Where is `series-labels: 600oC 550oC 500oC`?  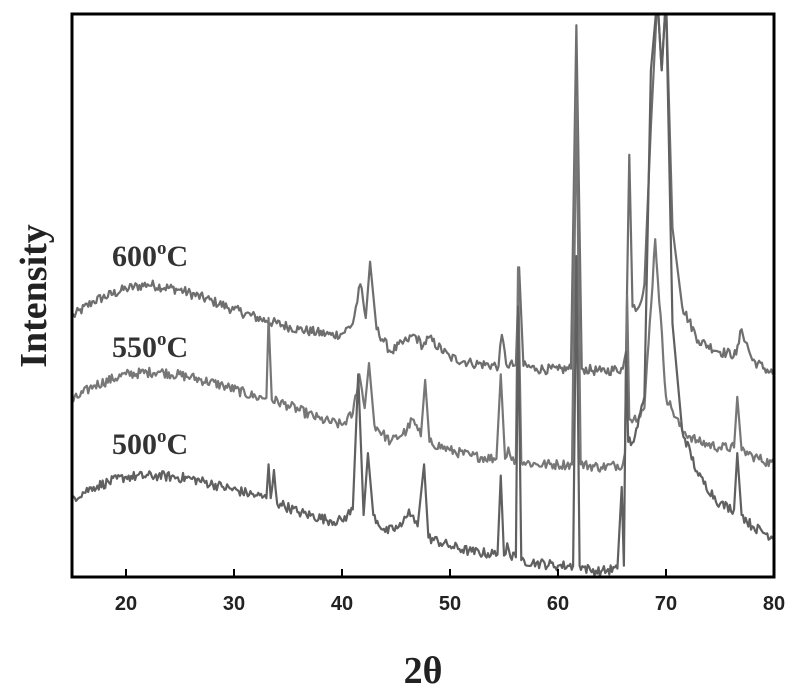 series-labels: 600oC 550oC 500oC is located at coordinates (150, 349).